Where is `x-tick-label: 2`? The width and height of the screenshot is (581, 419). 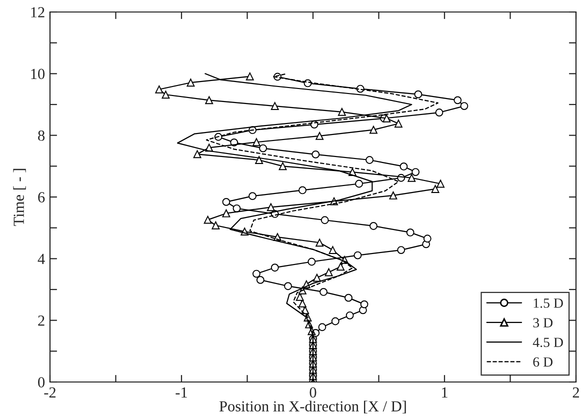 x-tick-label: 2 is located at coordinates (575, 392).